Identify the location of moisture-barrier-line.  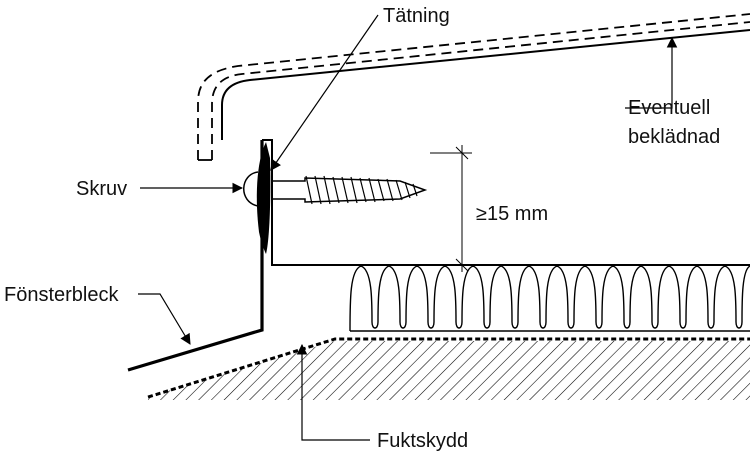
(448, 368).